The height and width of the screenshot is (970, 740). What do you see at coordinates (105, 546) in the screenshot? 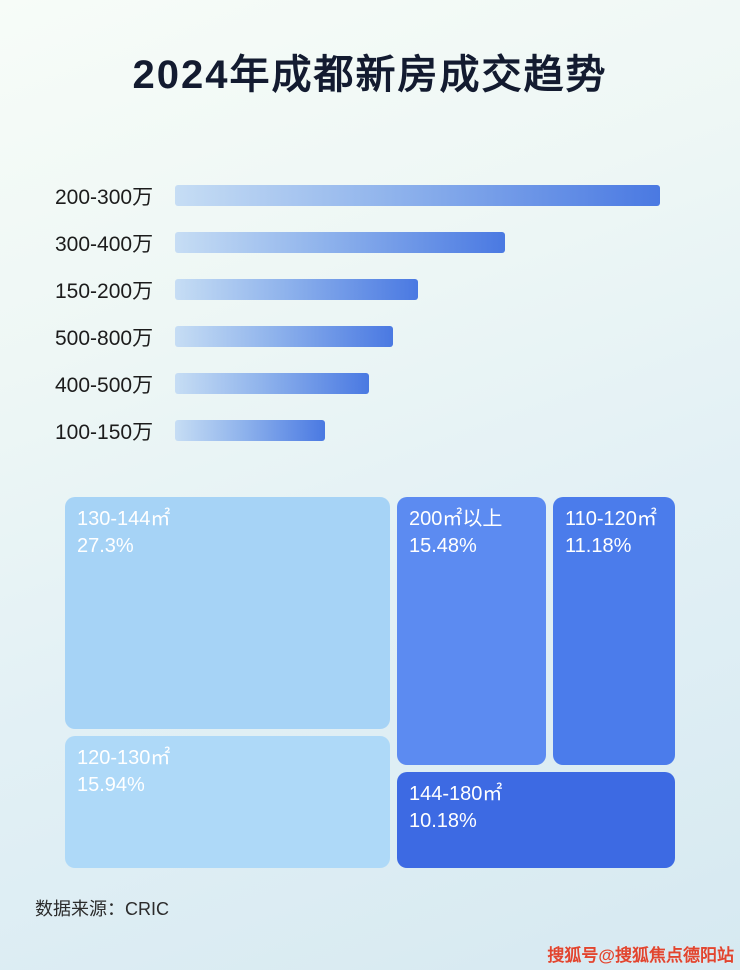
I see `treemap-block-percent: 27.3%` at bounding box center [105, 546].